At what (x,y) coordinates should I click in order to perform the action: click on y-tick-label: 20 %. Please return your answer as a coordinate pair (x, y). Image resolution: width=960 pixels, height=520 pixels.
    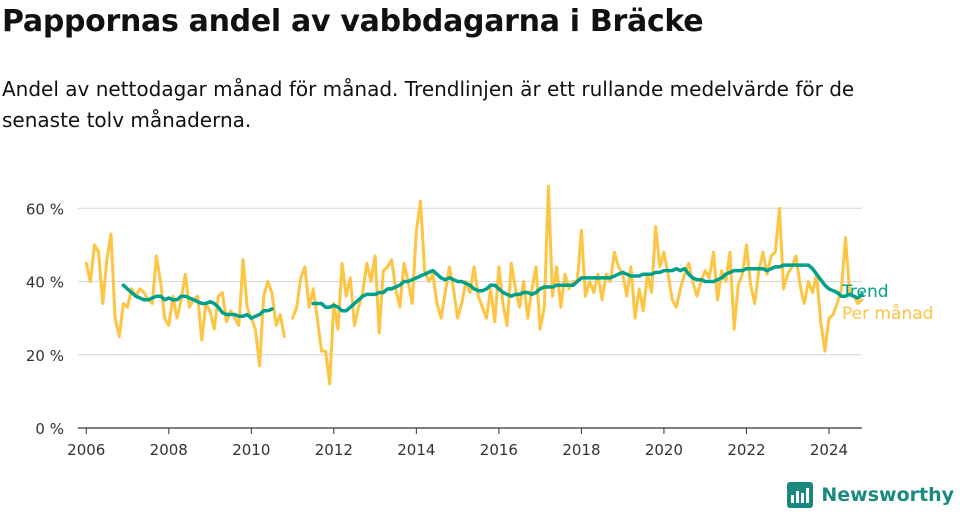
    Looking at the image, I should click on (45, 356).